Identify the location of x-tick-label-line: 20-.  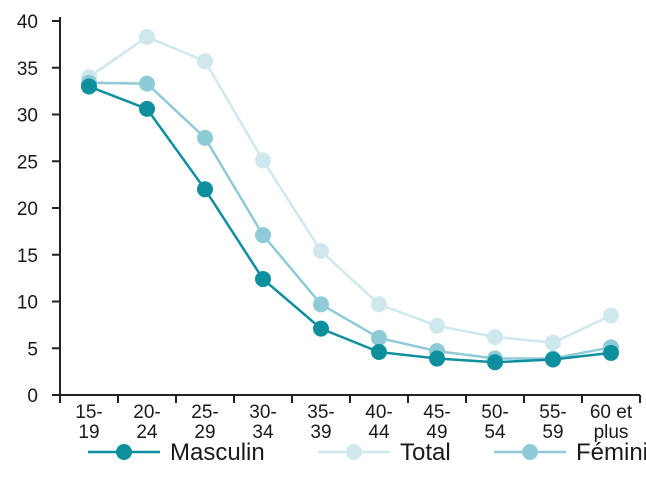
(146, 412).